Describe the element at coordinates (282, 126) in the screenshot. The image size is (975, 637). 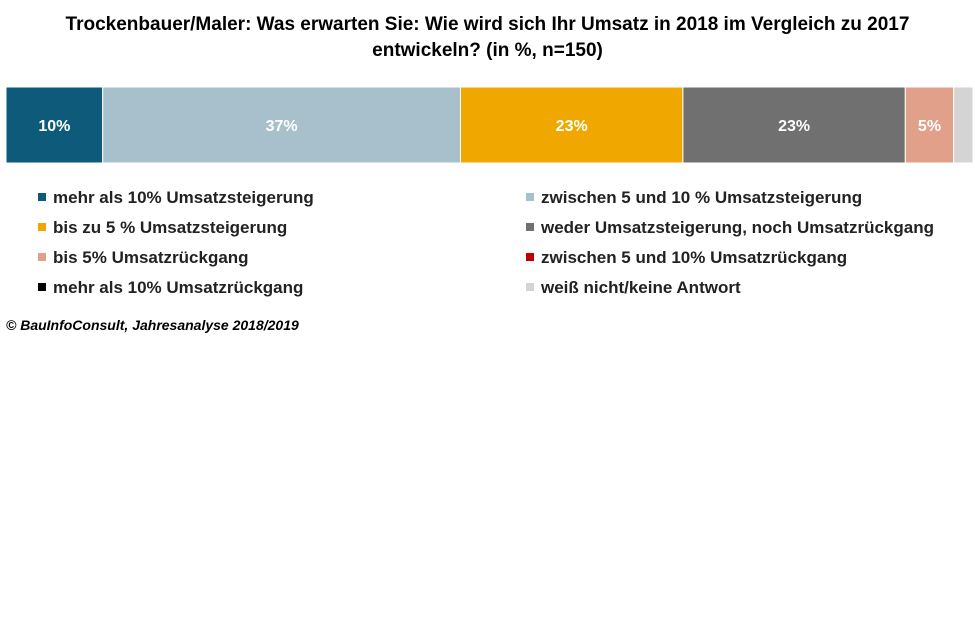
I see `data-label-1: 37%` at that location.